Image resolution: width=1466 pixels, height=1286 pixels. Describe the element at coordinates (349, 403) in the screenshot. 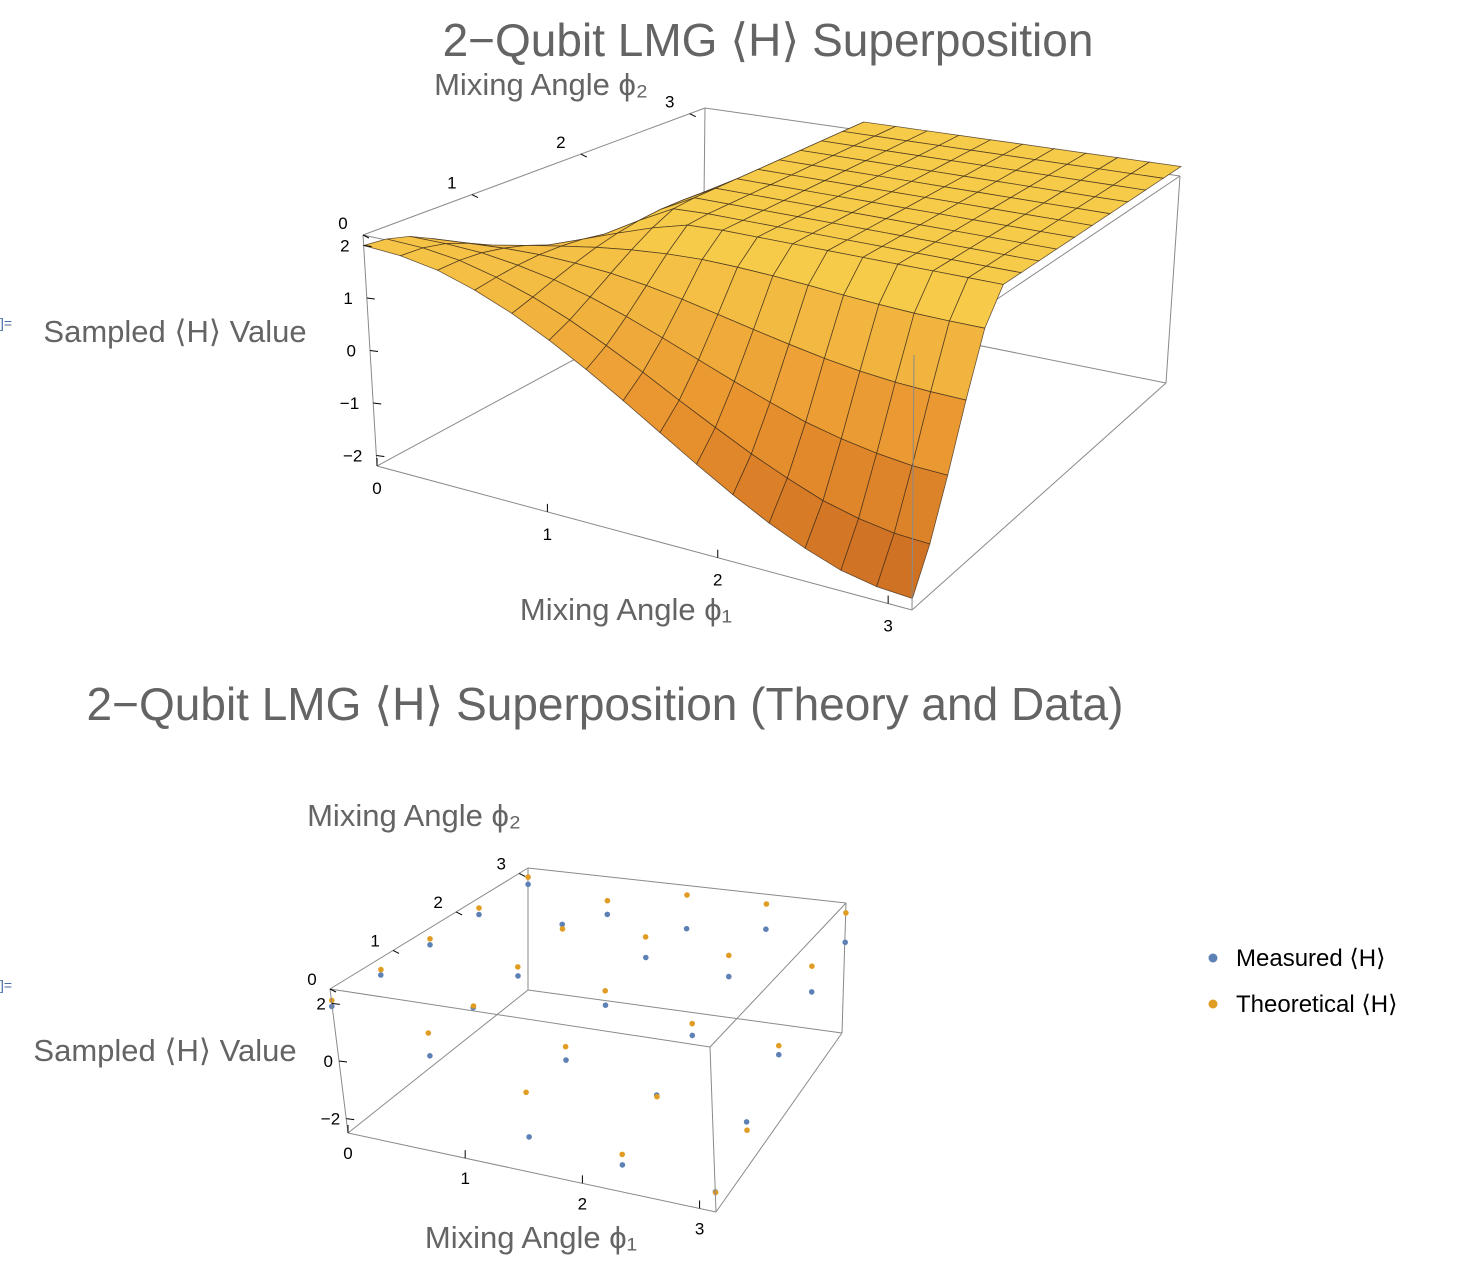

I see `z-tick-label: −1` at that location.